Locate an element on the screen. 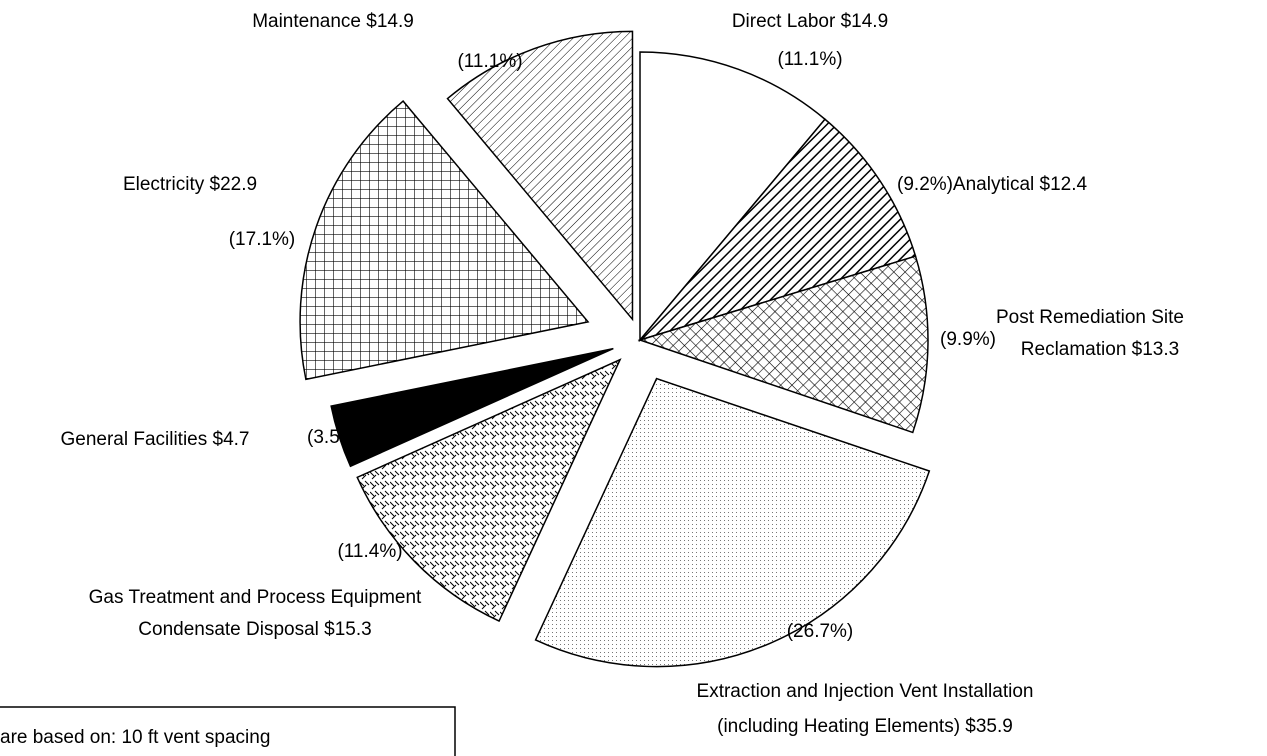 The image size is (1267, 756). value-label: (17.1%) is located at coordinates (262, 239).